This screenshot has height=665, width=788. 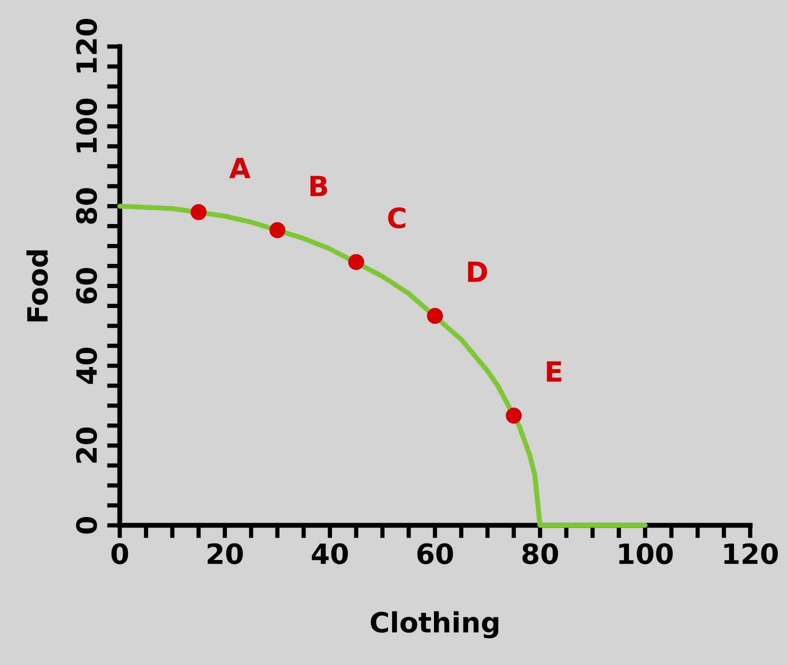 What do you see at coordinates (478, 272) in the screenshot?
I see `data-label: D` at bounding box center [478, 272].